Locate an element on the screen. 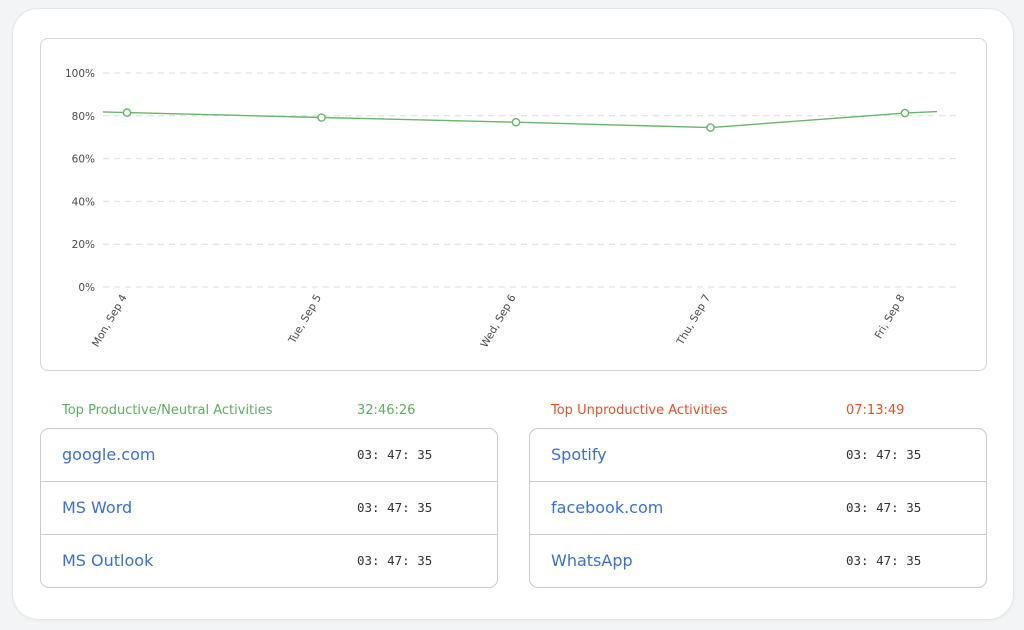  series-line is located at coordinates (520, 119).